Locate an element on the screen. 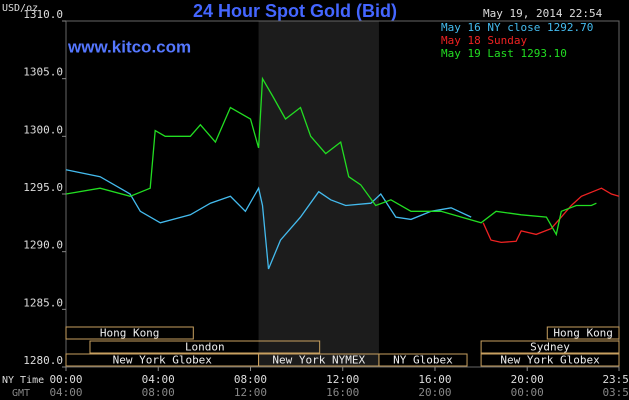 This screenshot has height=400, width=629. x2-tick-label: 04:00 is located at coordinates (65, 392).